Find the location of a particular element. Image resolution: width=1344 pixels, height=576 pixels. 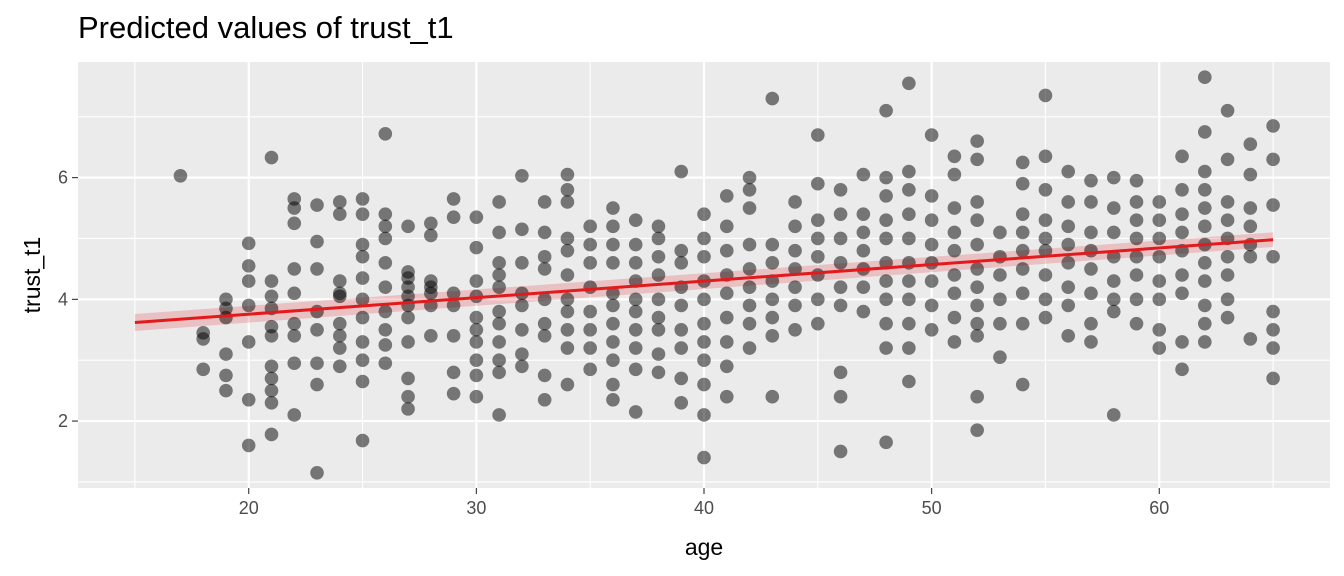

x-tick-label: 20 is located at coordinates (249, 508).